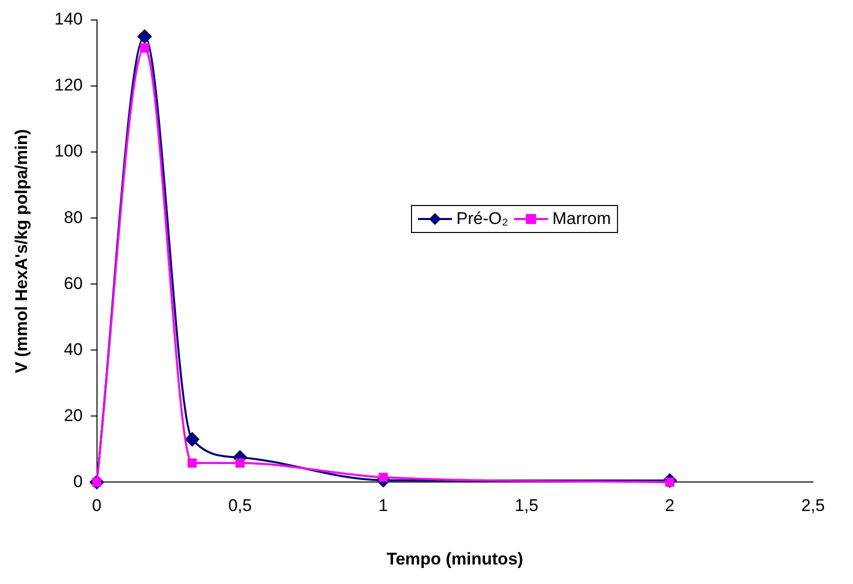  What do you see at coordinates (240, 506) in the screenshot?
I see `x-tick-label: 0,5` at bounding box center [240, 506].